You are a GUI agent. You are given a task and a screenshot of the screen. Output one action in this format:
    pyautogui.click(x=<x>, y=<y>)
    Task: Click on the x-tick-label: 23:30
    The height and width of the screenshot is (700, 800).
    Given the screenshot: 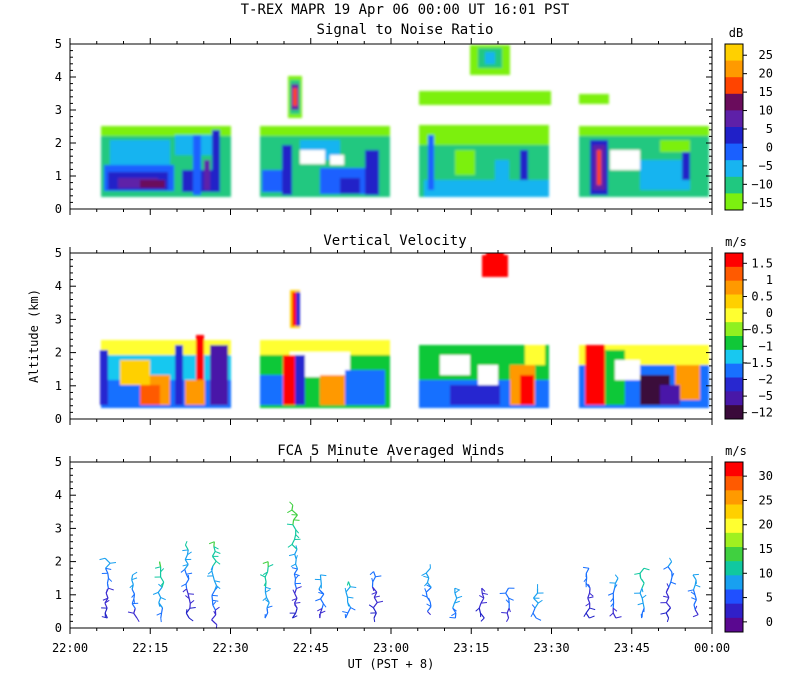 What is the action you would take?
    pyautogui.click(x=551, y=648)
    